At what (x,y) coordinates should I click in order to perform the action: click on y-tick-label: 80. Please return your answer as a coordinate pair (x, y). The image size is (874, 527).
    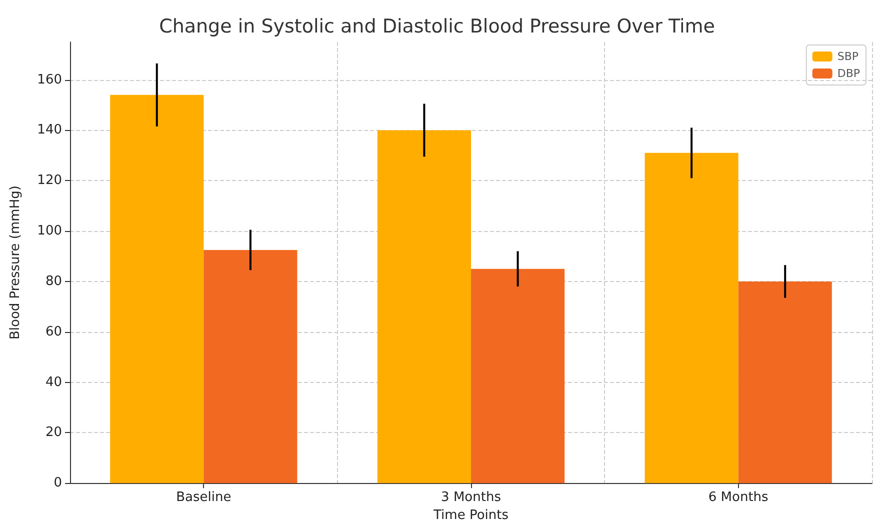
    Looking at the image, I should click on (53, 281).